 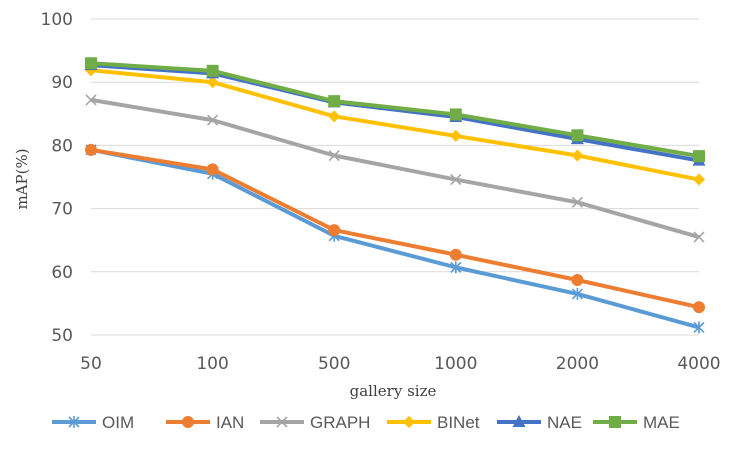 What do you see at coordinates (57, 20) in the screenshot?
I see `y-tick-label: 100` at bounding box center [57, 20].